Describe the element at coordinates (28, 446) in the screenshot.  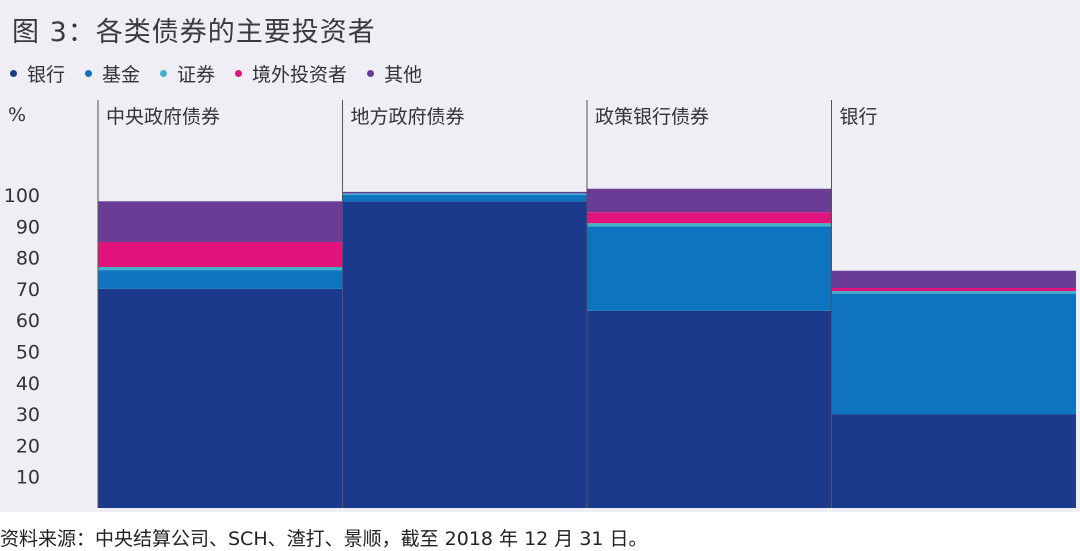
I see `y-tick-label: 20` at that location.